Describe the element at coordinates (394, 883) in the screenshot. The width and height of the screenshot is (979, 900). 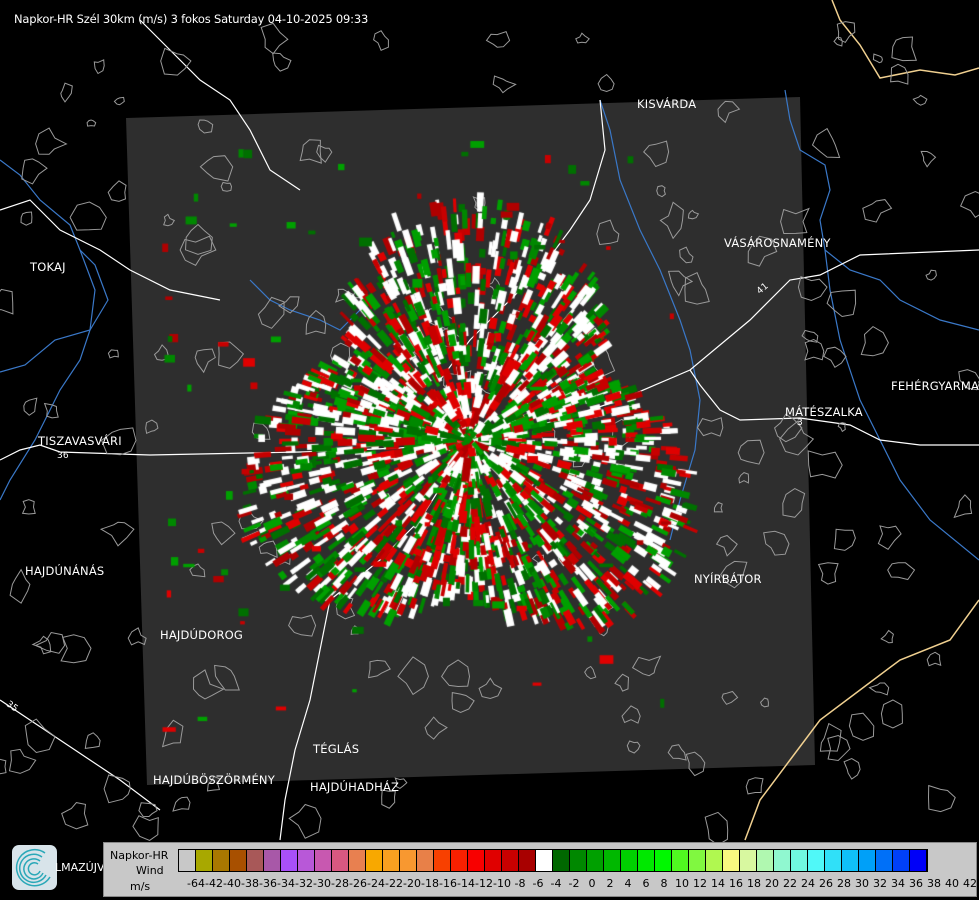
I see `legend-label: -22` at that location.